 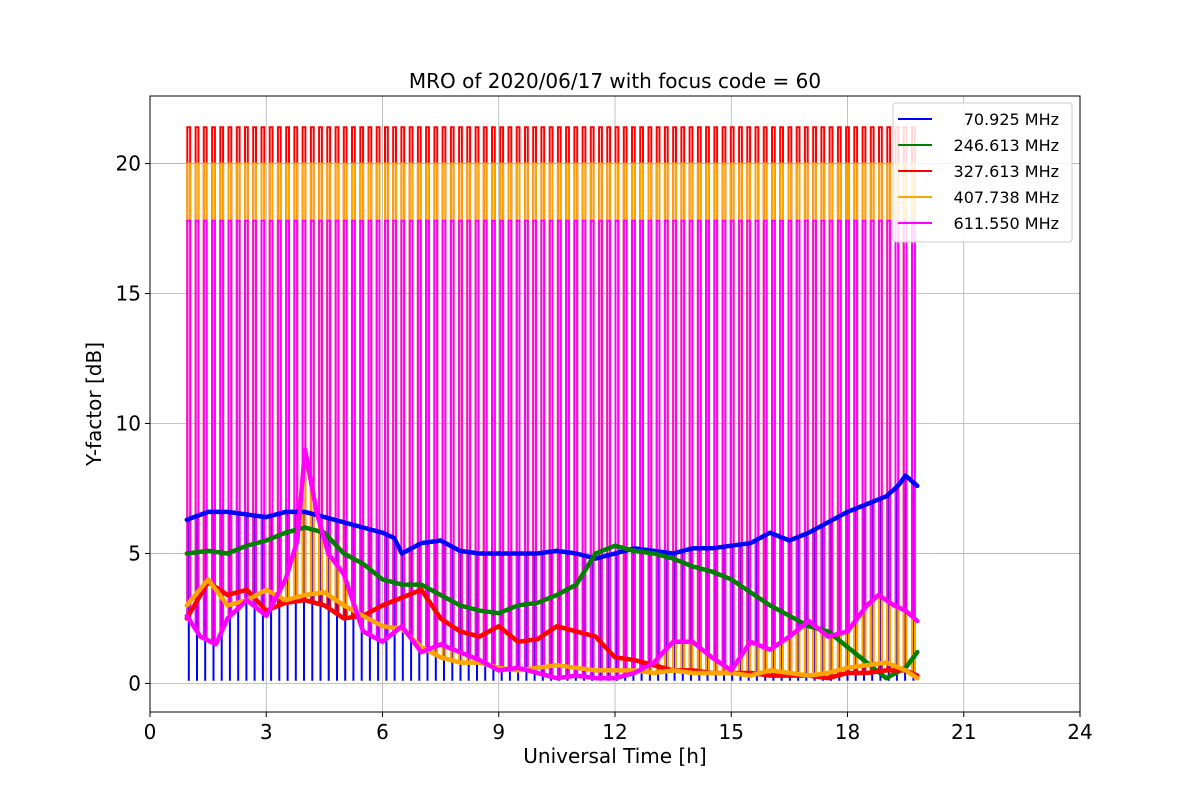 I want to click on x-axis-label: Universal Time [h], so click(x=614, y=756).